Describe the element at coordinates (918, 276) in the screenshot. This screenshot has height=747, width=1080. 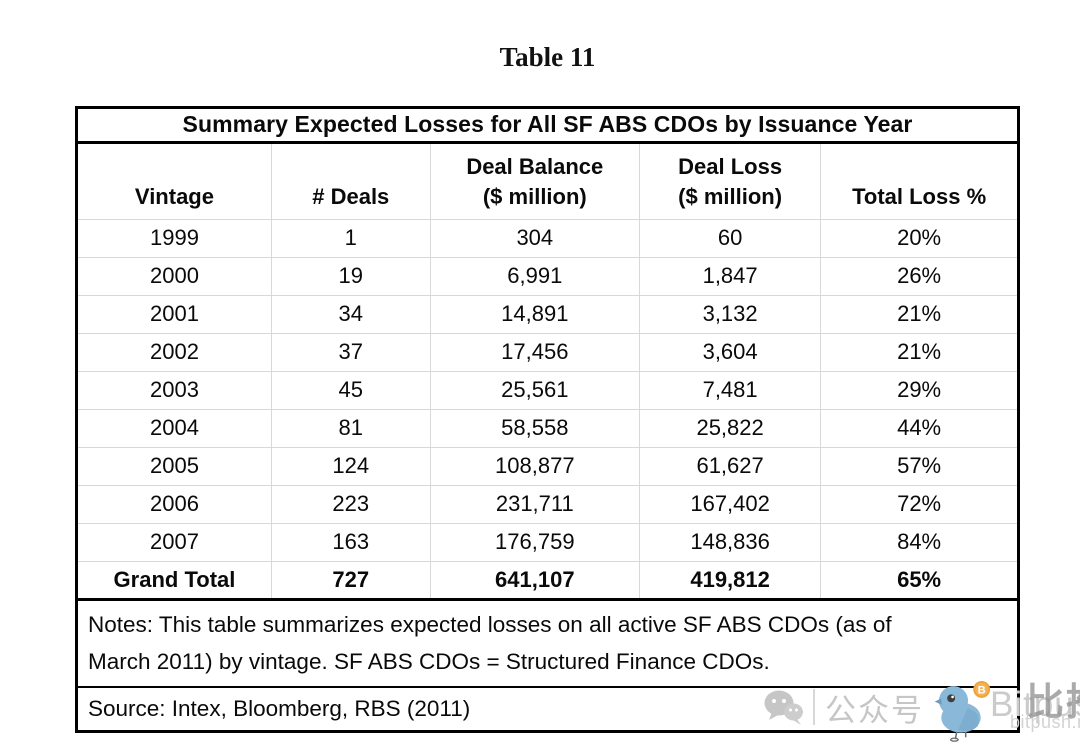
I see `cell-total-loss-pct: 26%` at that location.